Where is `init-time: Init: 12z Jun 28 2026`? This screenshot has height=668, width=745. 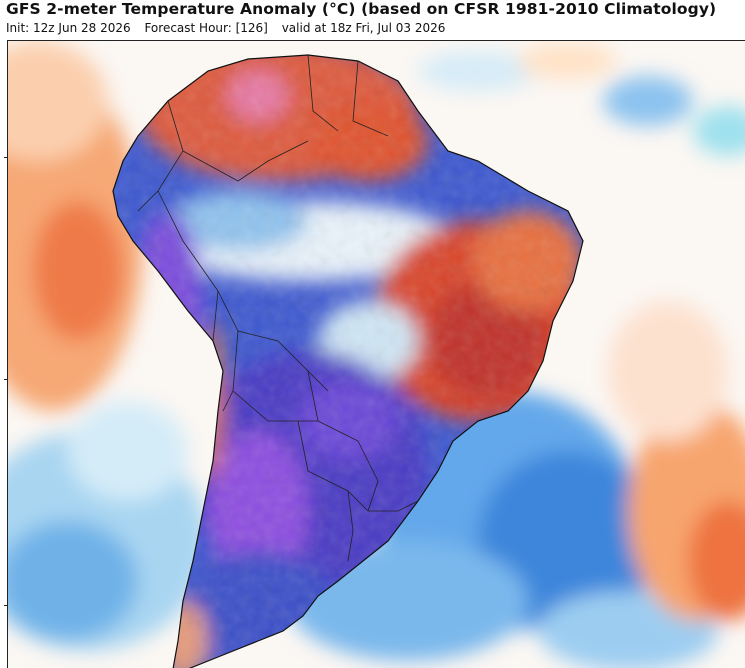 init-time: Init: 12z Jun 28 2026 is located at coordinates (68, 28).